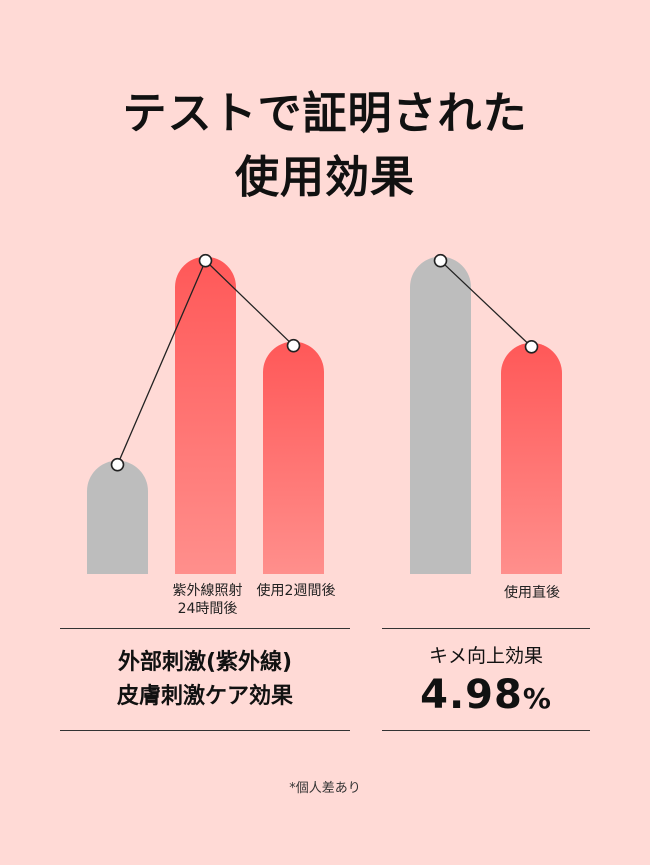 Image resolution: width=650 pixels, height=865 pixels. Describe the element at coordinates (486, 413) in the screenshot. I see `chart-texture` at that location.